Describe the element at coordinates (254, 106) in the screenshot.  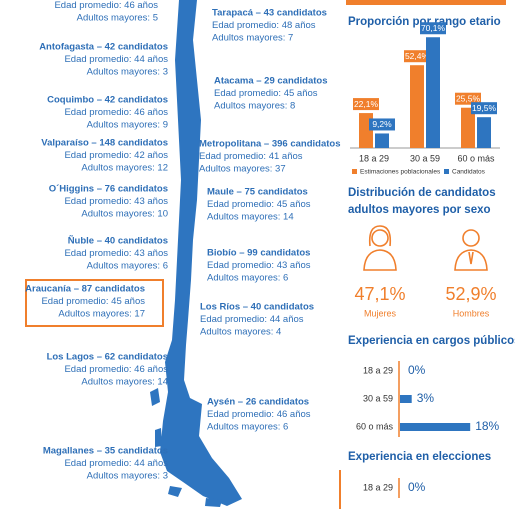
I see `region-seniors: Adultos mayores: 8` at that location.